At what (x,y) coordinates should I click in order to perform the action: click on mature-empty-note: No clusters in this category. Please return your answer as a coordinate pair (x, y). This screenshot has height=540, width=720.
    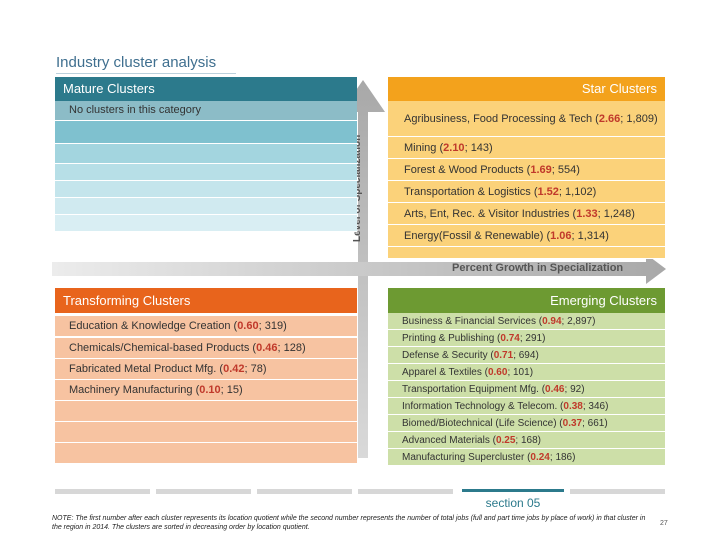
    Looking at the image, I should click on (135, 110).